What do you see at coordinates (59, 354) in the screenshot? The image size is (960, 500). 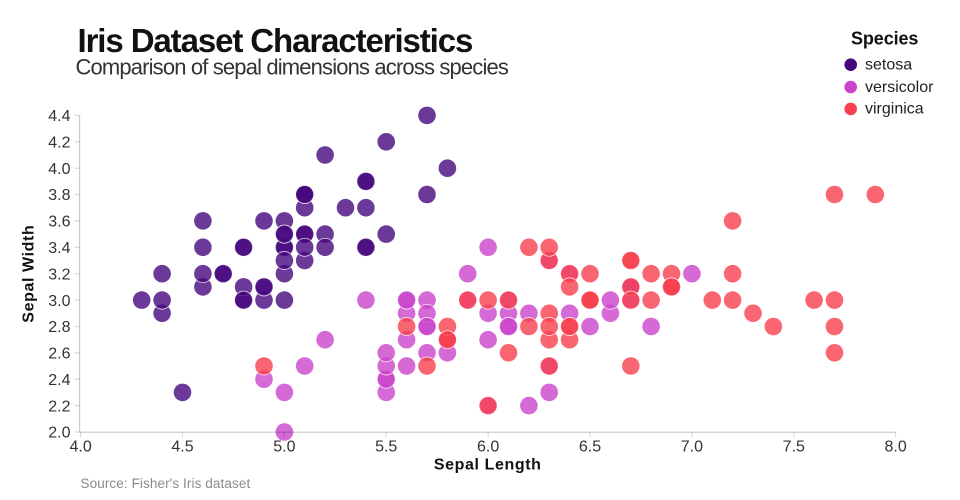 I see `svg-text: 2.6` at bounding box center [59, 354].